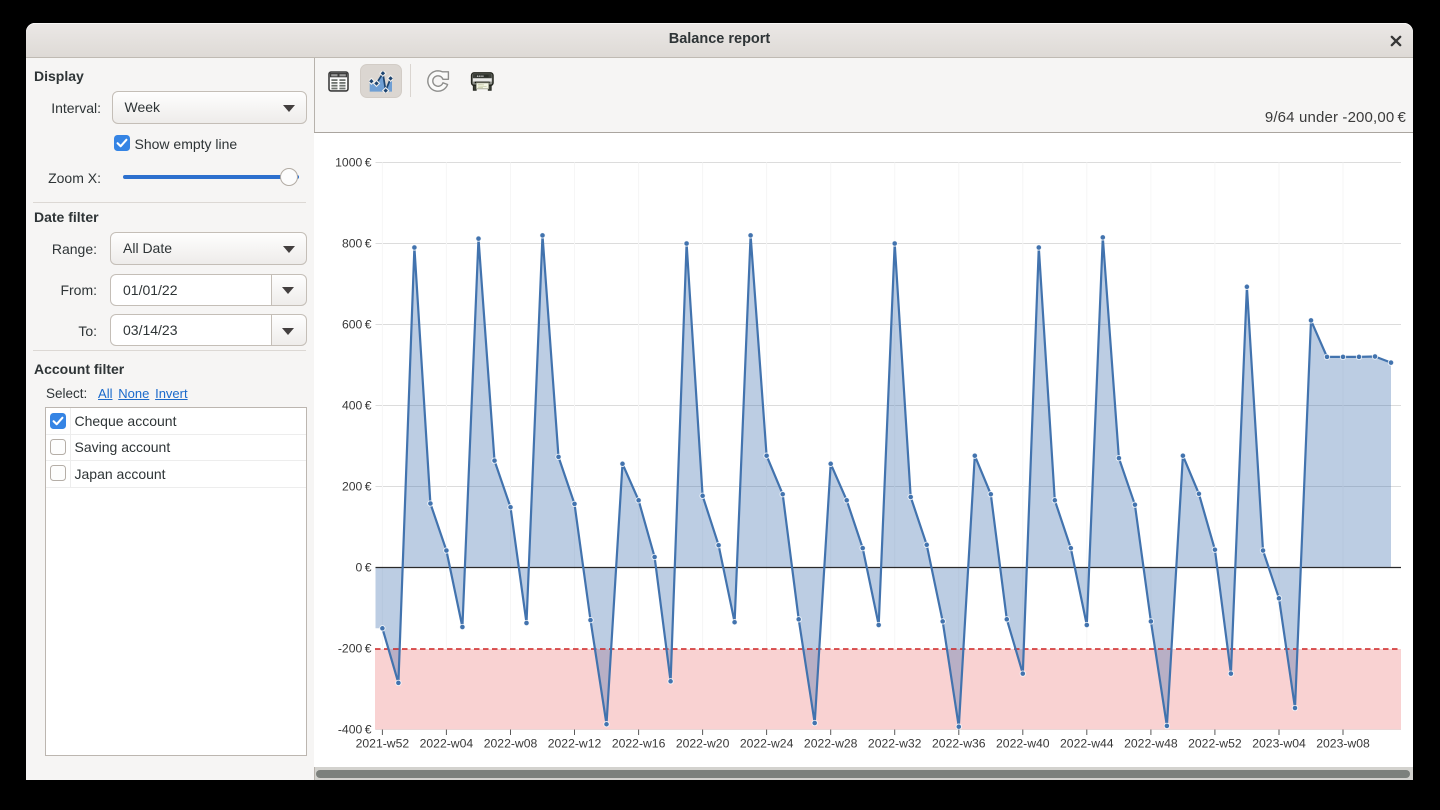 The image size is (1440, 810). I want to click on svg-text: 2023-w08, so click(1343, 743).